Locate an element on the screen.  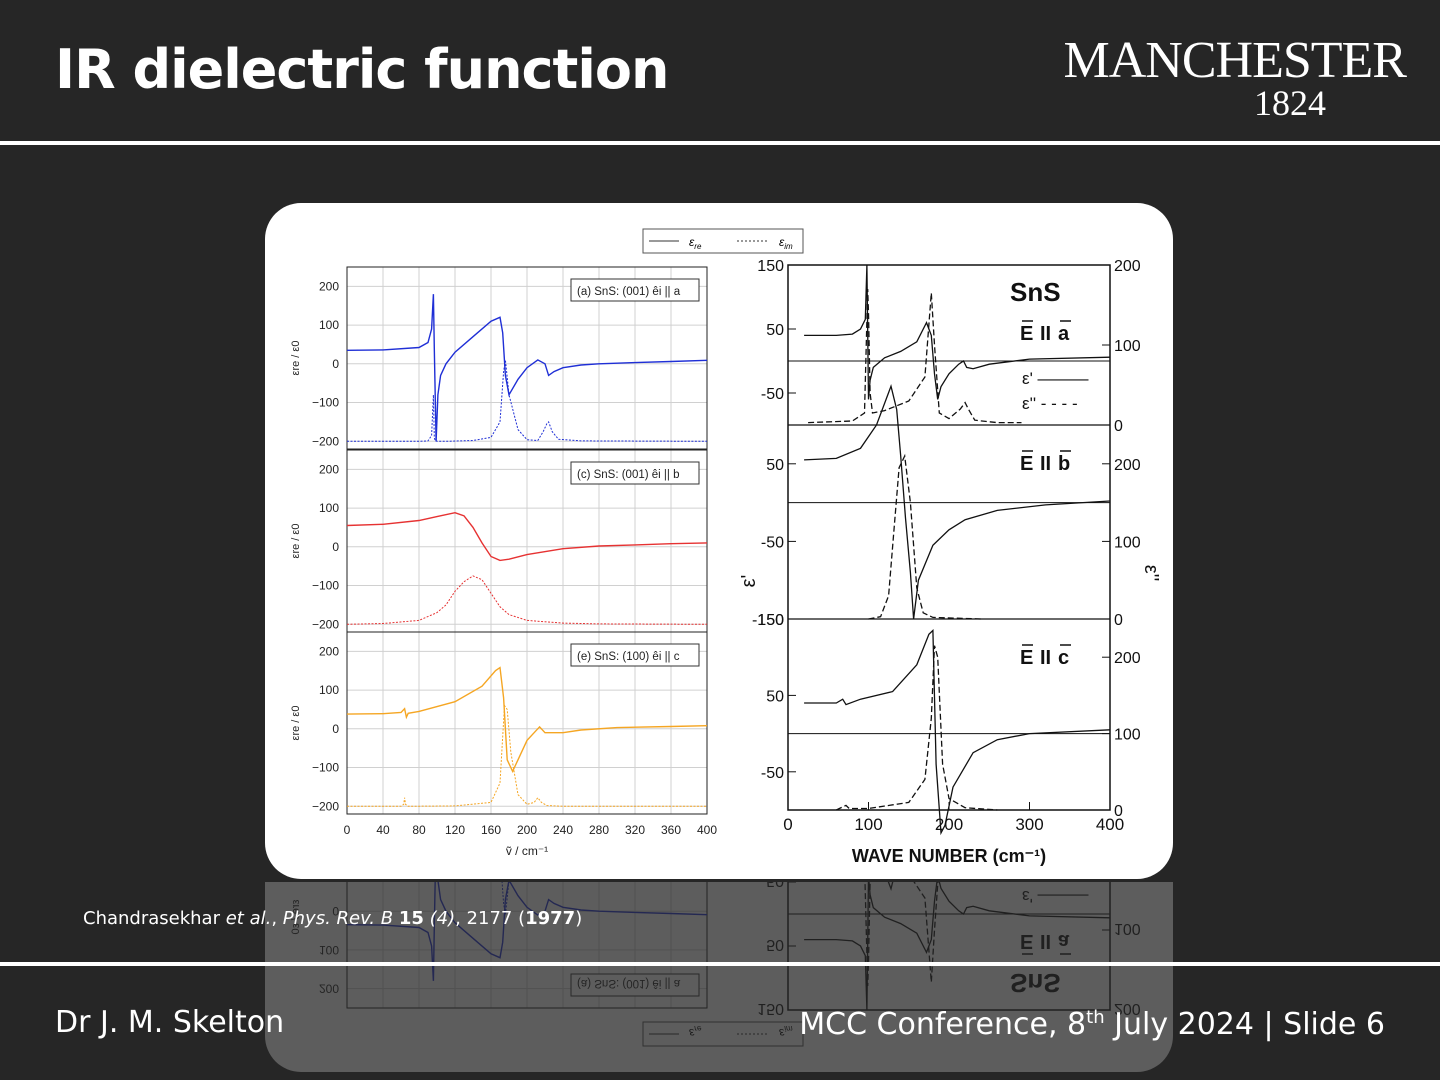
x-tick-label: 320 is located at coordinates (635, 830).